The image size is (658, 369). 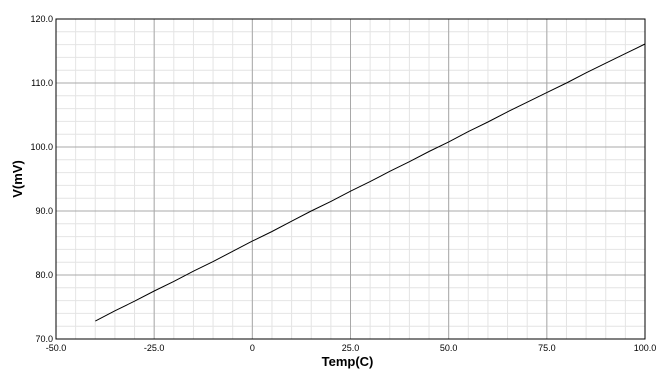 I want to click on x-tick-labels: -50.0 -25.0 0 25.0 50.0 75.0 100.0, so click(x=351, y=348).